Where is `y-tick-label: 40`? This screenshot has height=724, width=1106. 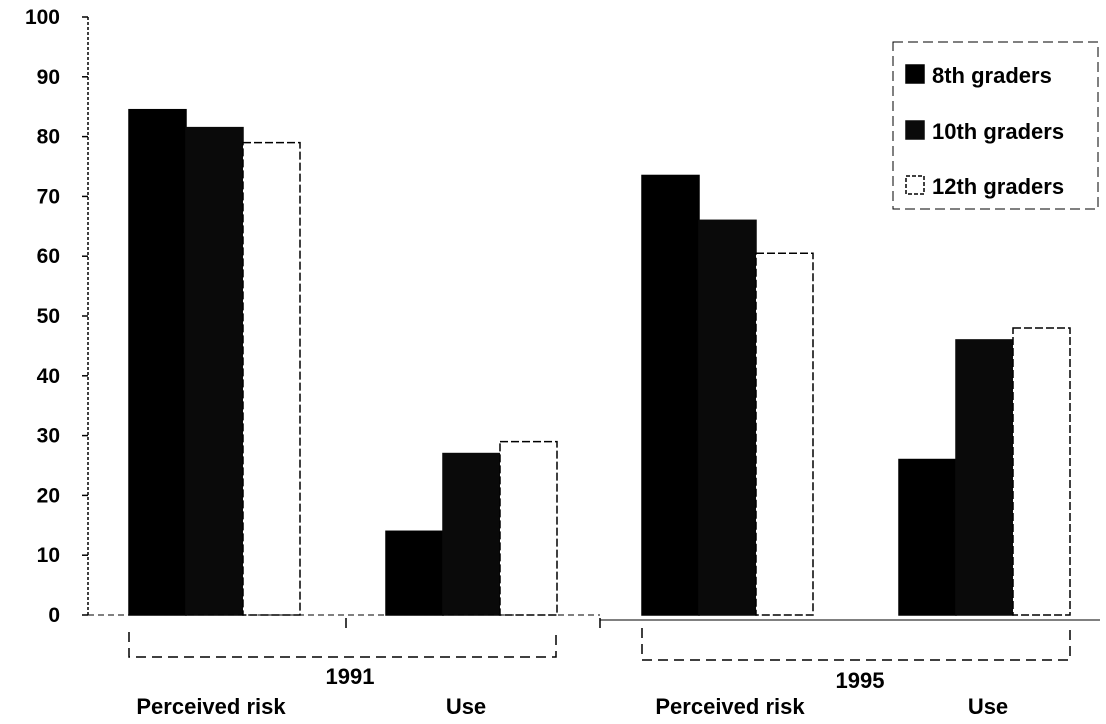
y-tick-label: 40 is located at coordinates (48, 376).